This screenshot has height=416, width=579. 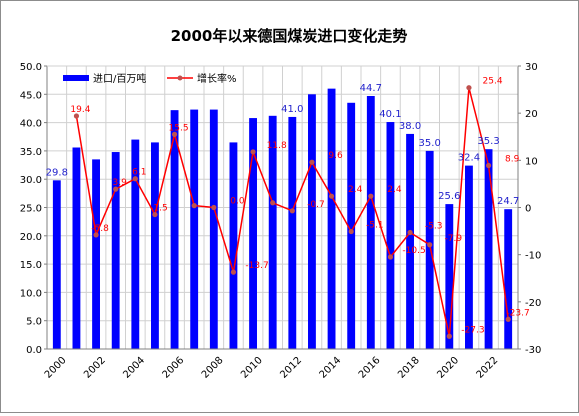 I want to click on left-tick-label: 25.0, so click(x=31, y=209).